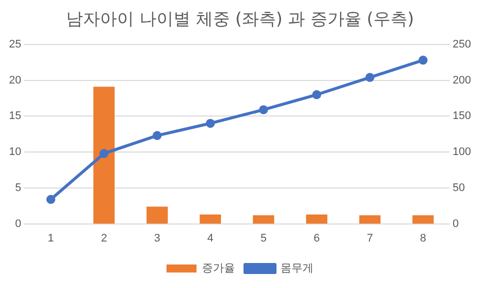 The height and width of the screenshot is (288, 480). What do you see at coordinates (218, 267) in the screenshot?
I see `legend-label: 증가율` at bounding box center [218, 267].